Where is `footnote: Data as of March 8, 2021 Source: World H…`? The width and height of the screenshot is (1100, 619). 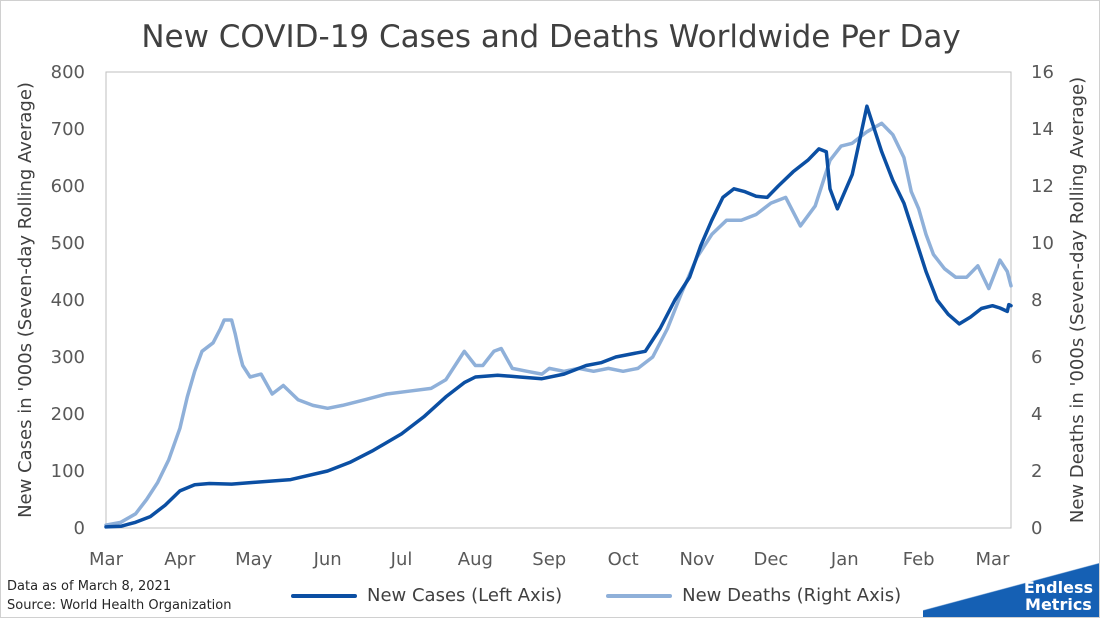 footnote: Data as of March 8, 2021 Source: World H… is located at coordinates (119, 596).